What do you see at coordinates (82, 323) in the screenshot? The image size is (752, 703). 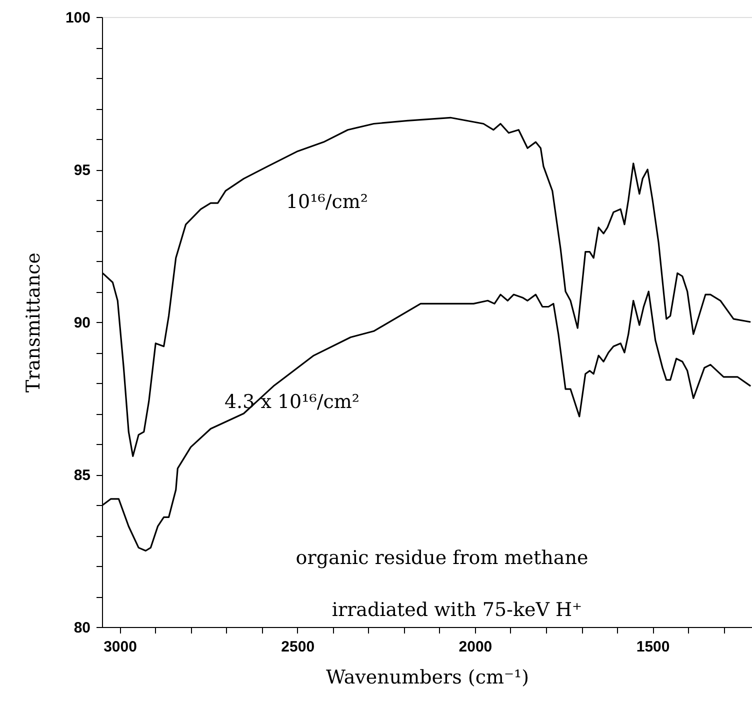 I see `y-tick-label: 90` at bounding box center [82, 323].